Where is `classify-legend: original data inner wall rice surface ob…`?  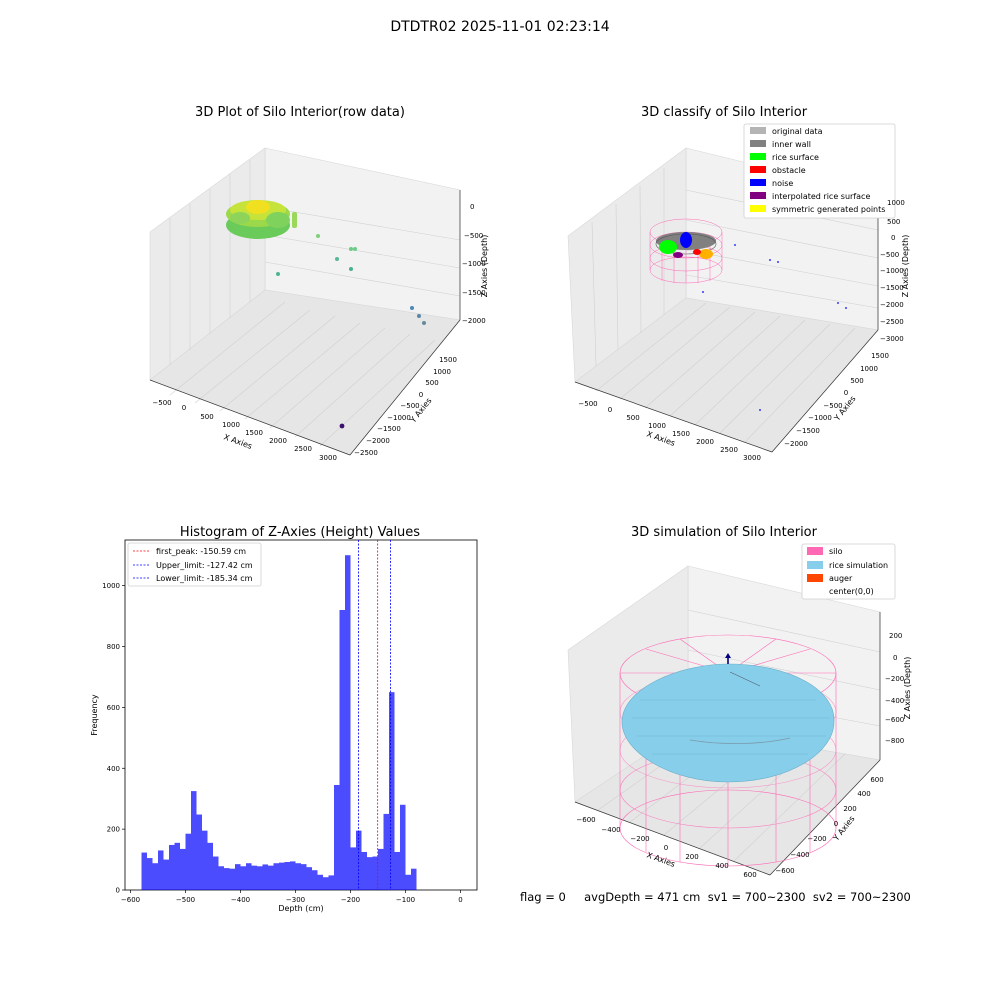
classify-legend: original data inner wall rice surface ob… is located at coordinates (819, 171).